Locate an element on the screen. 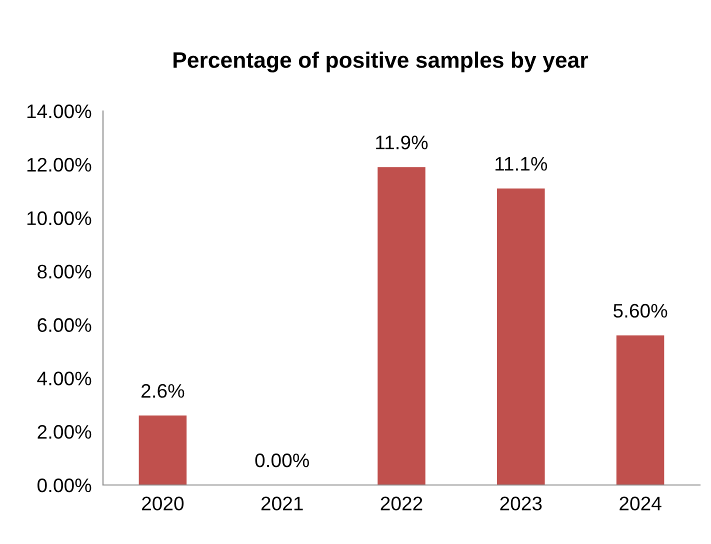  y-tick-label: 0.00% is located at coordinates (65, 485).